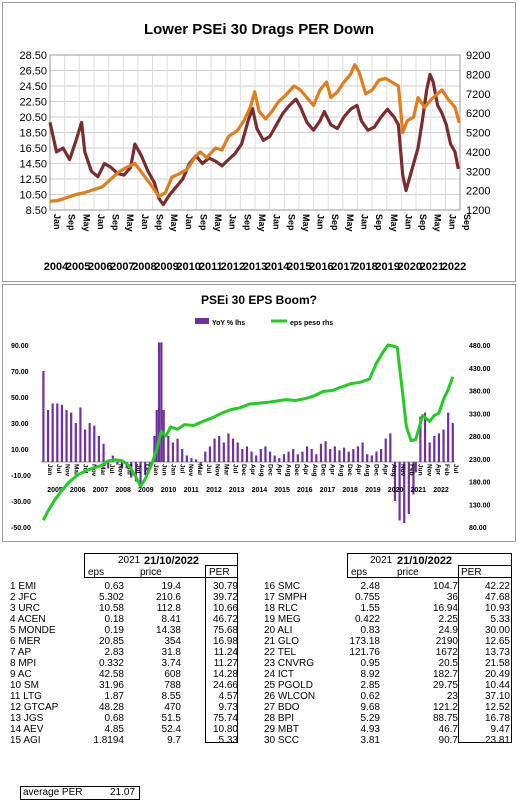 Image resolution: width=519 pixels, height=803 pixels. I want to click on left-tick-label: 50.00, so click(20, 398).